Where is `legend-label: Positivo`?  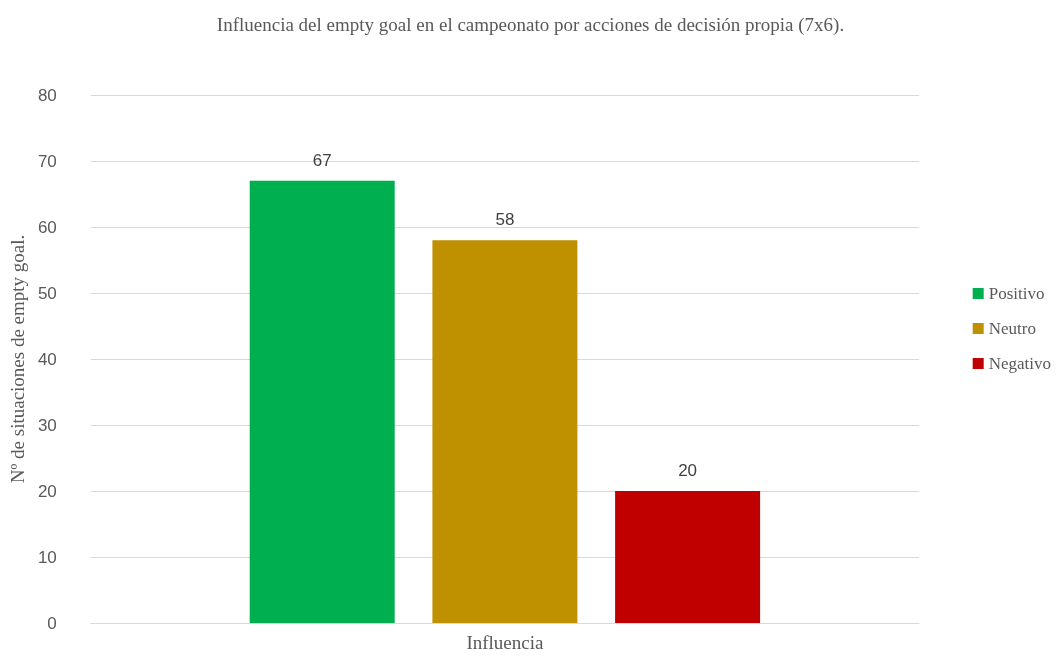 legend-label: Positivo is located at coordinates (1016, 293).